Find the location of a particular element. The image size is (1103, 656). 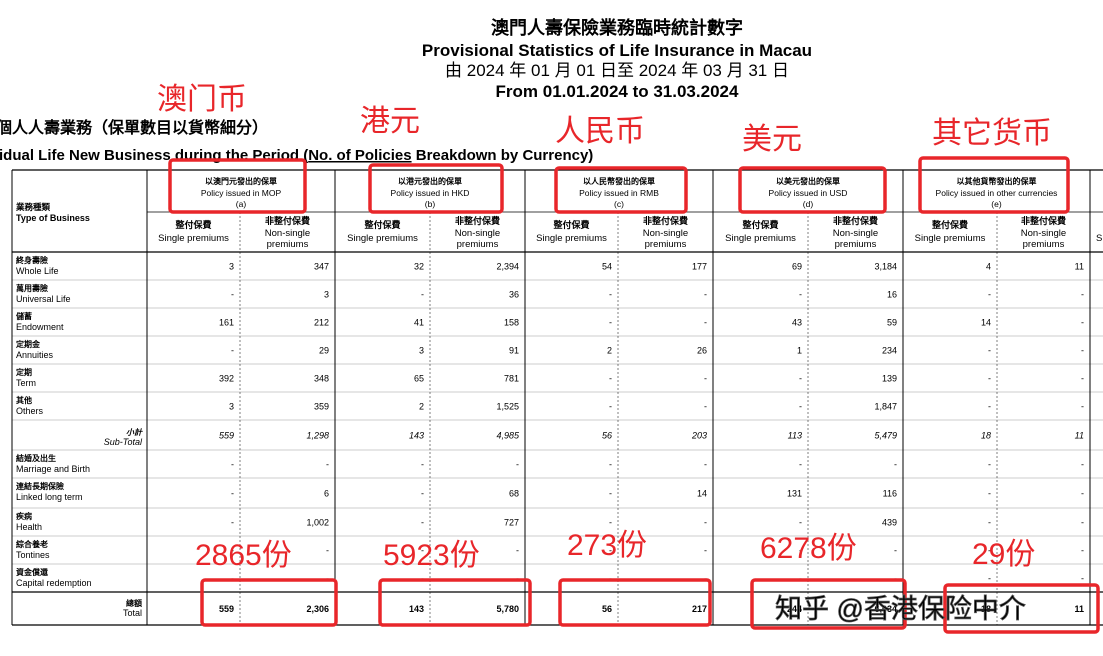

row-label-en: Total is located at coordinates (132, 613).